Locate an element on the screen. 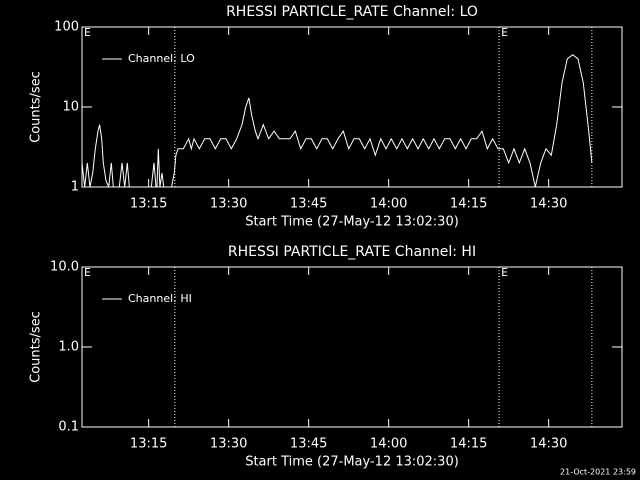  chart-title: RHESSI PARTICLE_RATE Channel: HI is located at coordinates (352, 252).